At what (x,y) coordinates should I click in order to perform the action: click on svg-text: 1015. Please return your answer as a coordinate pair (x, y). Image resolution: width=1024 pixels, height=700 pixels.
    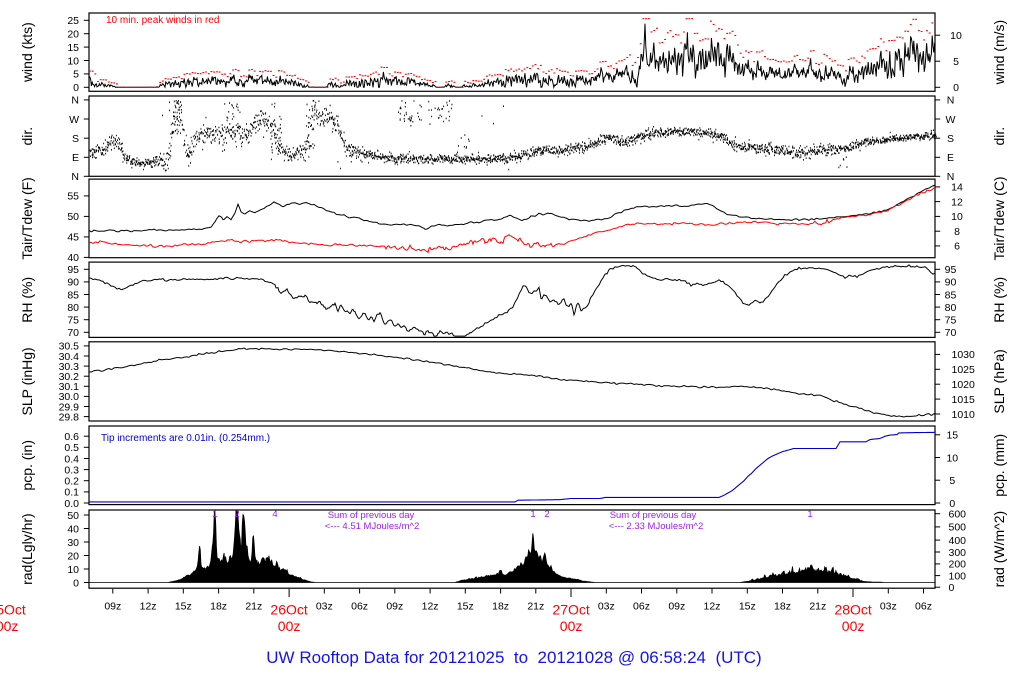
    Looking at the image, I should click on (964, 400).